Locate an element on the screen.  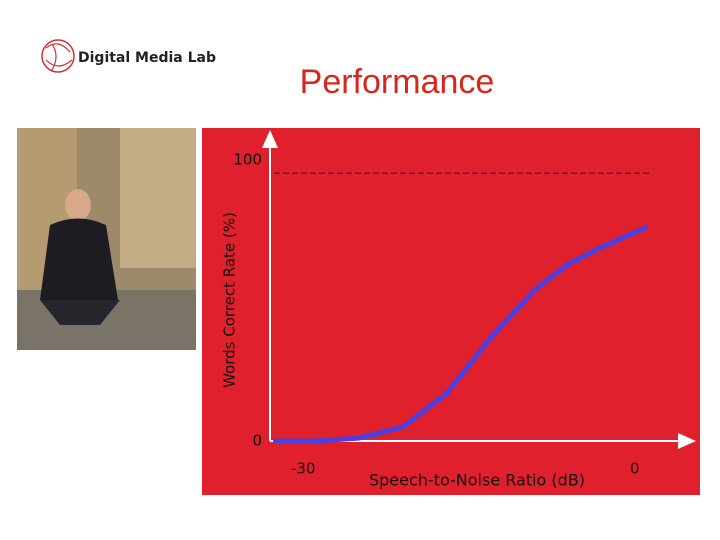
y-tick-label: 100 is located at coordinates (247, 160).